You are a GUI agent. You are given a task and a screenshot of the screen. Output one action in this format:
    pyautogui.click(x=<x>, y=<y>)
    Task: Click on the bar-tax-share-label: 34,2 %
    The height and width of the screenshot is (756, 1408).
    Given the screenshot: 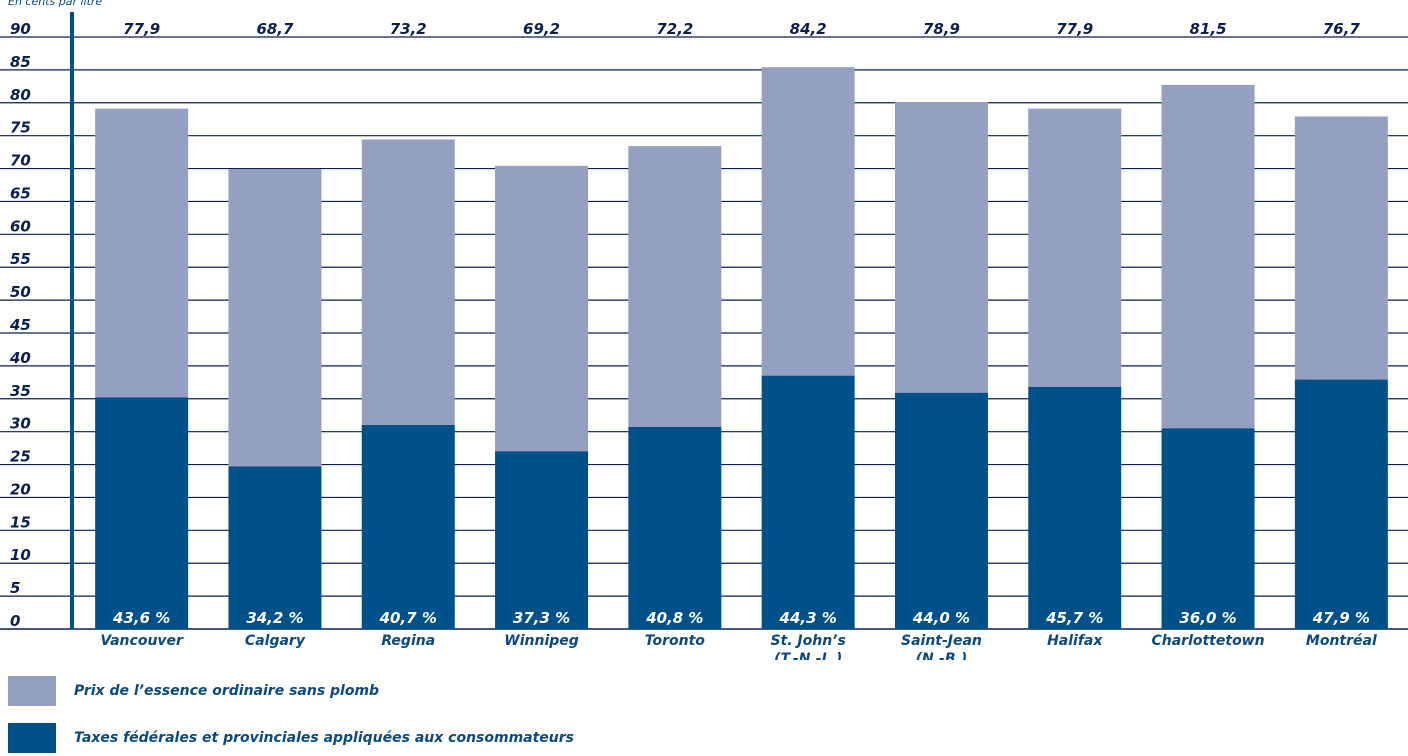 What is the action you would take?
    pyautogui.click(x=274, y=618)
    